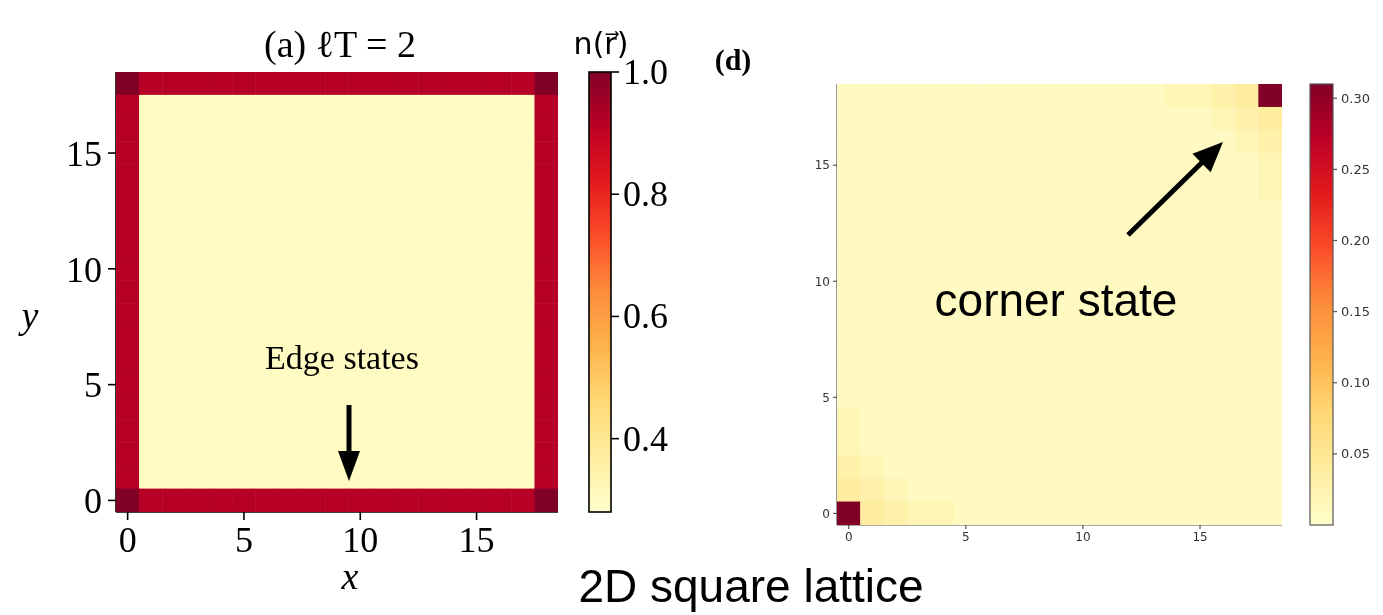 The image size is (1383, 615). What do you see at coordinates (1083, 536) in the screenshot?
I see `x-tick-label: 10` at bounding box center [1083, 536].